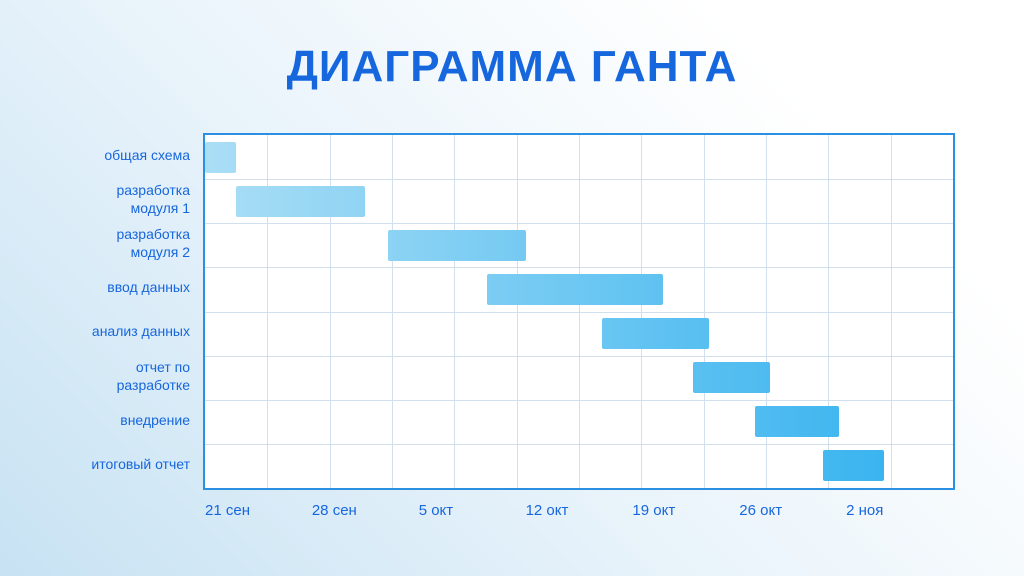 Image resolution: width=1024 pixels, height=576 pixels. What do you see at coordinates (512, 66) in the screenshot?
I see `page-title: ДИАГРАММА ГАНТА` at bounding box center [512, 66].